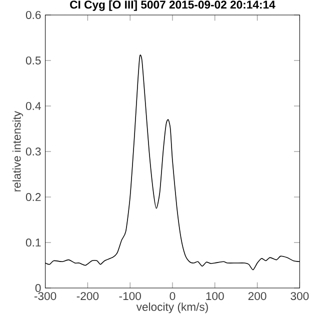  I want to click on x-axis-title: velocity (km/s), so click(172, 308).